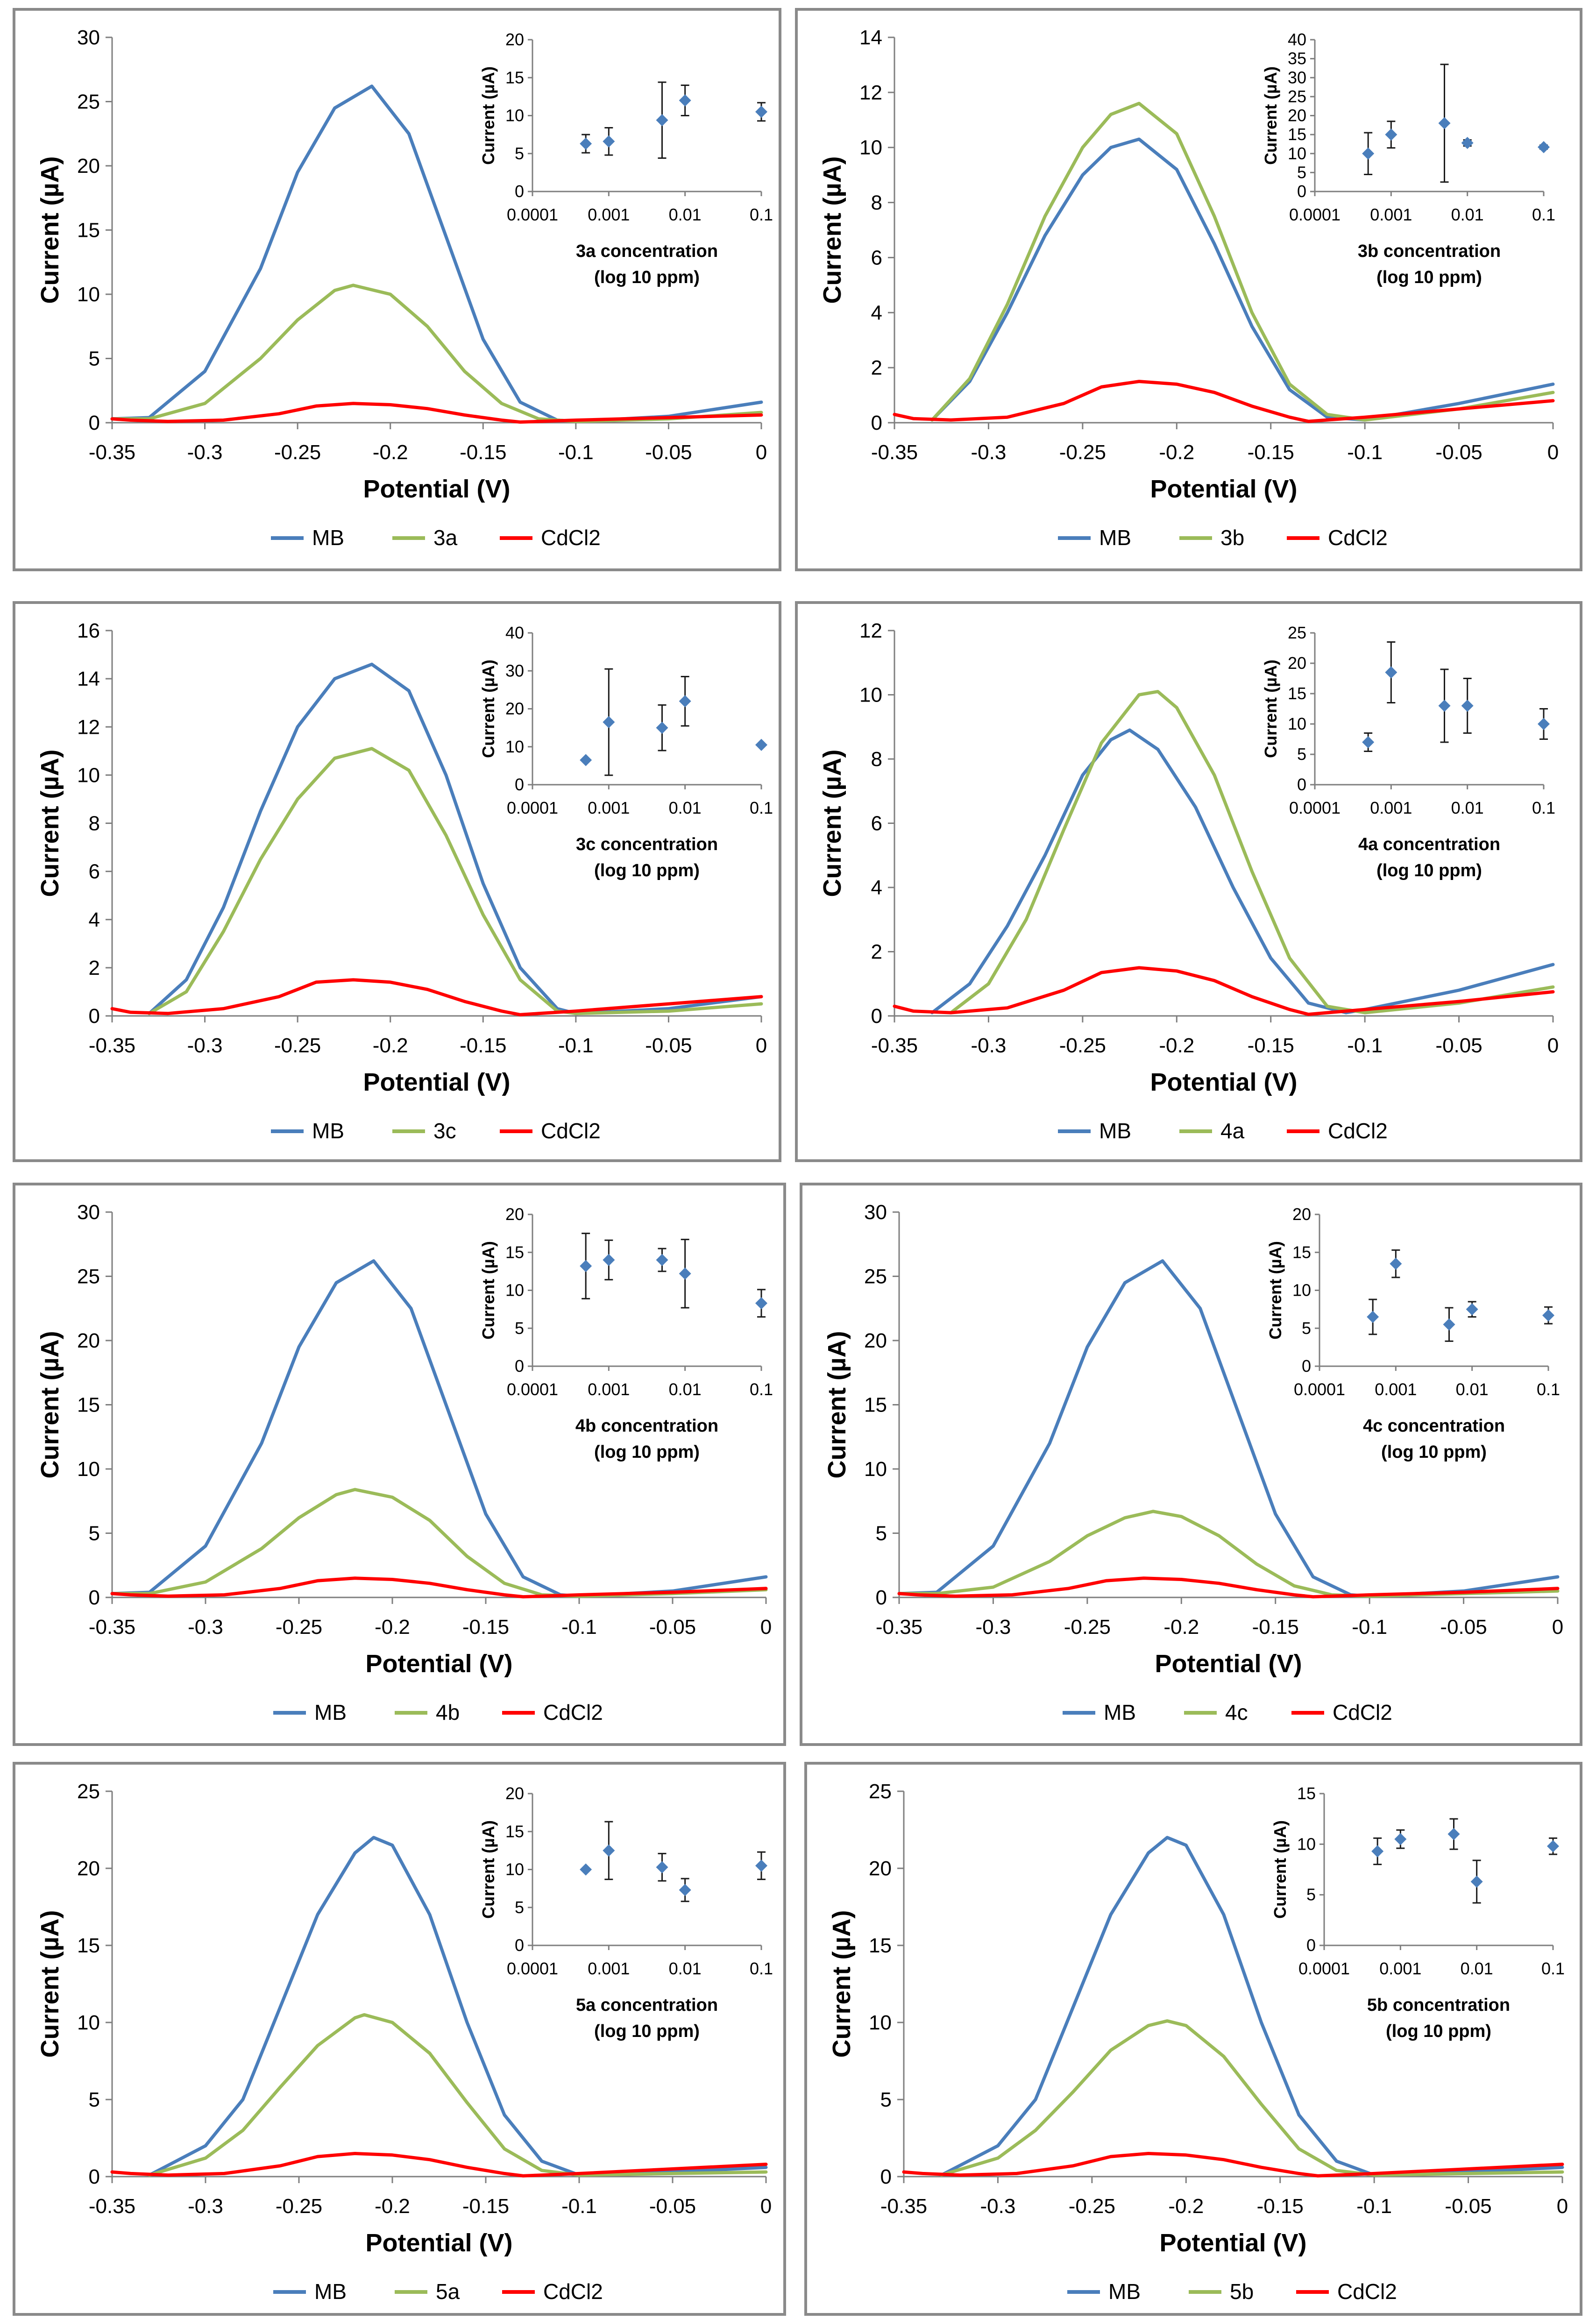 The height and width of the screenshot is (2320, 1596). What do you see at coordinates (89, 1792) in the screenshot?
I see `y-tick-label: 25` at bounding box center [89, 1792].